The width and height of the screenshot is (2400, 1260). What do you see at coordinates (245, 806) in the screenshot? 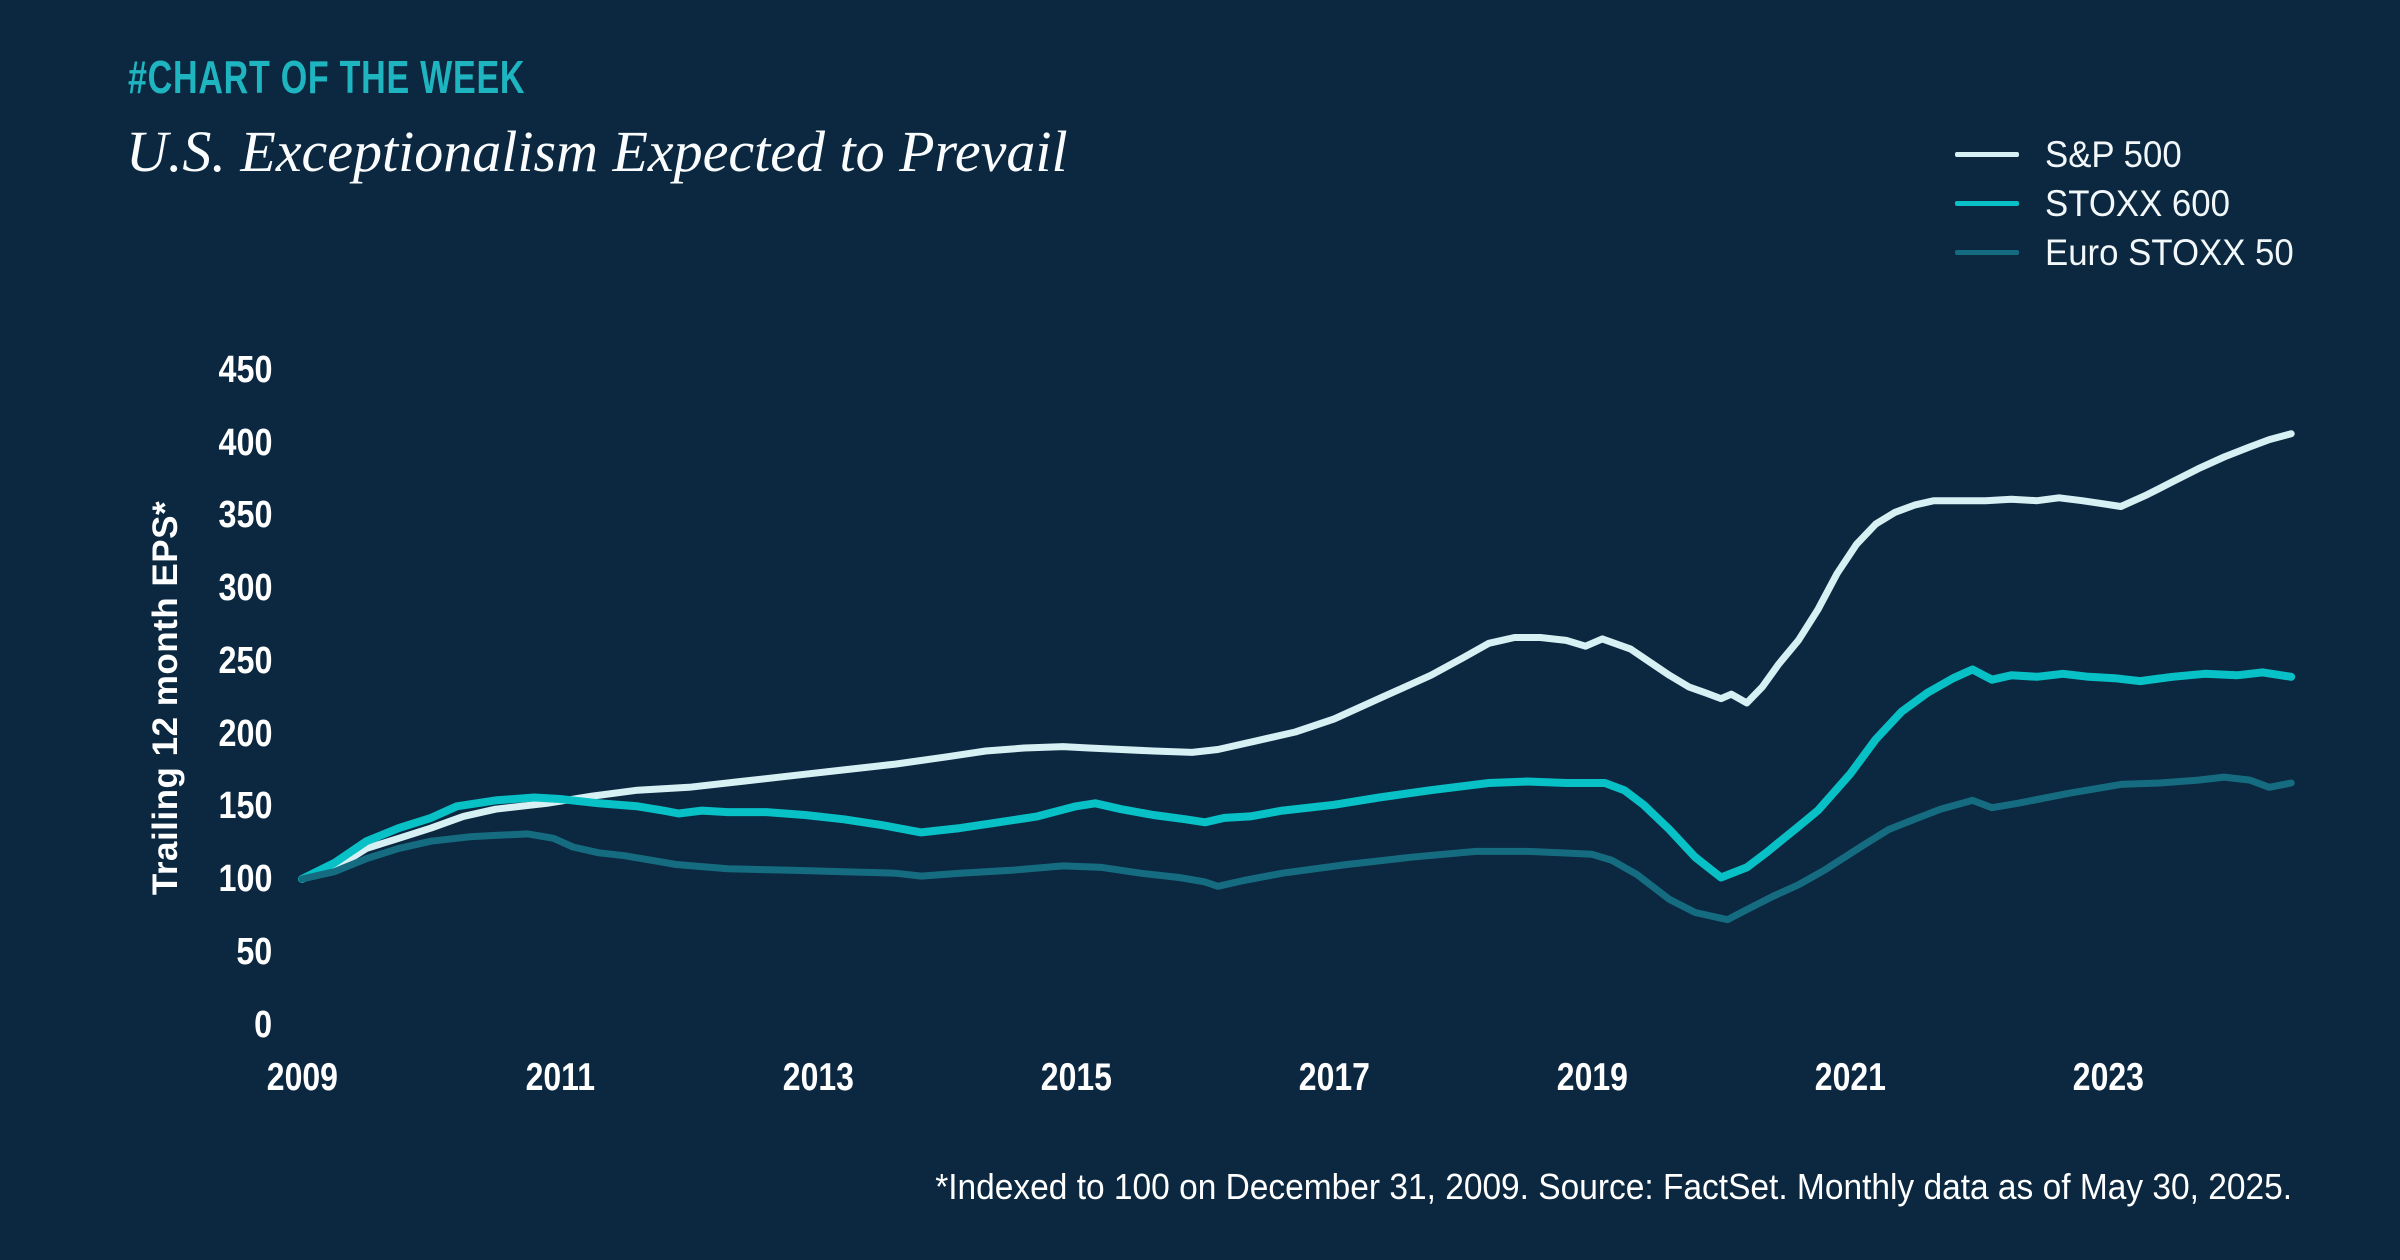
I see `y-tick-150: 150` at bounding box center [245, 806].